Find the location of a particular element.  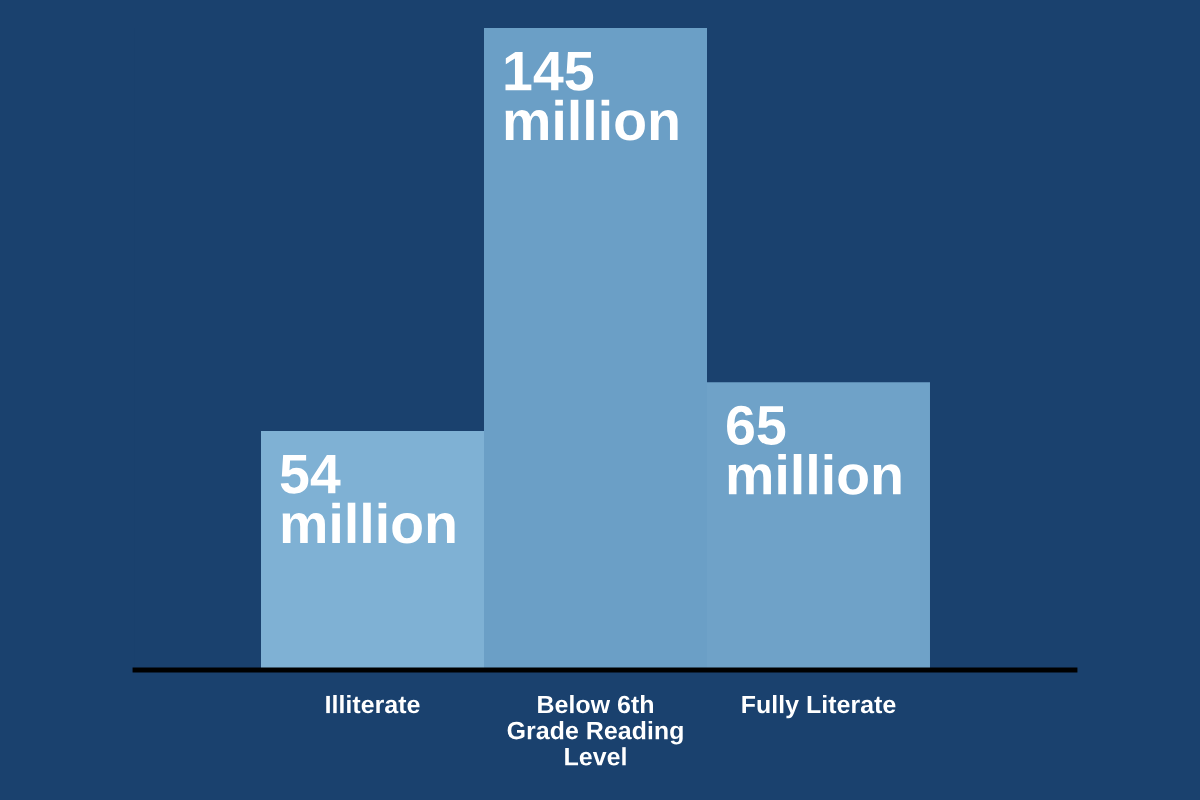

x-tick-label: Illiterate is located at coordinates (373, 704).